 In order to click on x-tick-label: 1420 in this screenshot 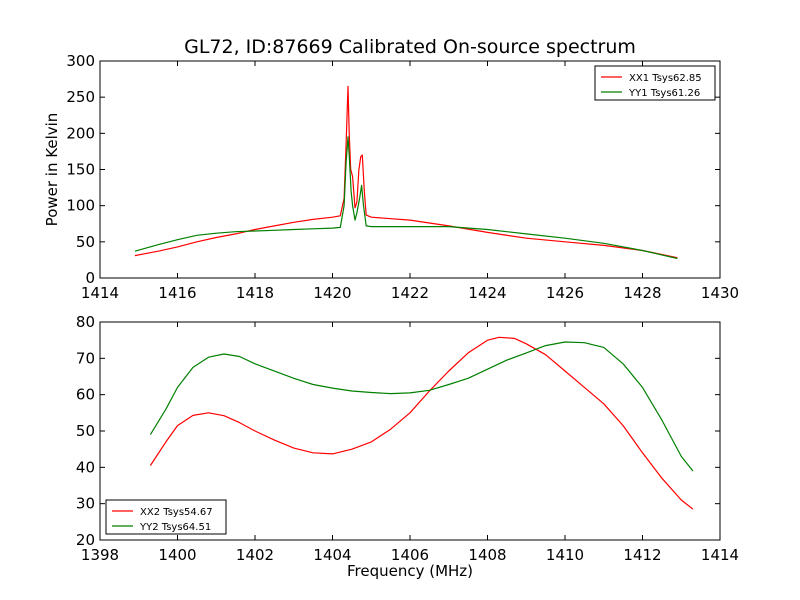, I will do `click(332, 293)`.